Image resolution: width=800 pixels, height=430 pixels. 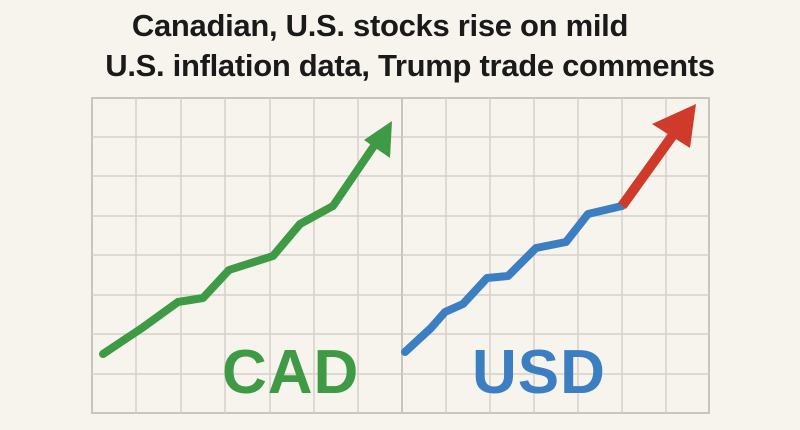 What do you see at coordinates (291, 372) in the screenshot?
I see `cad-label: CAD` at bounding box center [291, 372].